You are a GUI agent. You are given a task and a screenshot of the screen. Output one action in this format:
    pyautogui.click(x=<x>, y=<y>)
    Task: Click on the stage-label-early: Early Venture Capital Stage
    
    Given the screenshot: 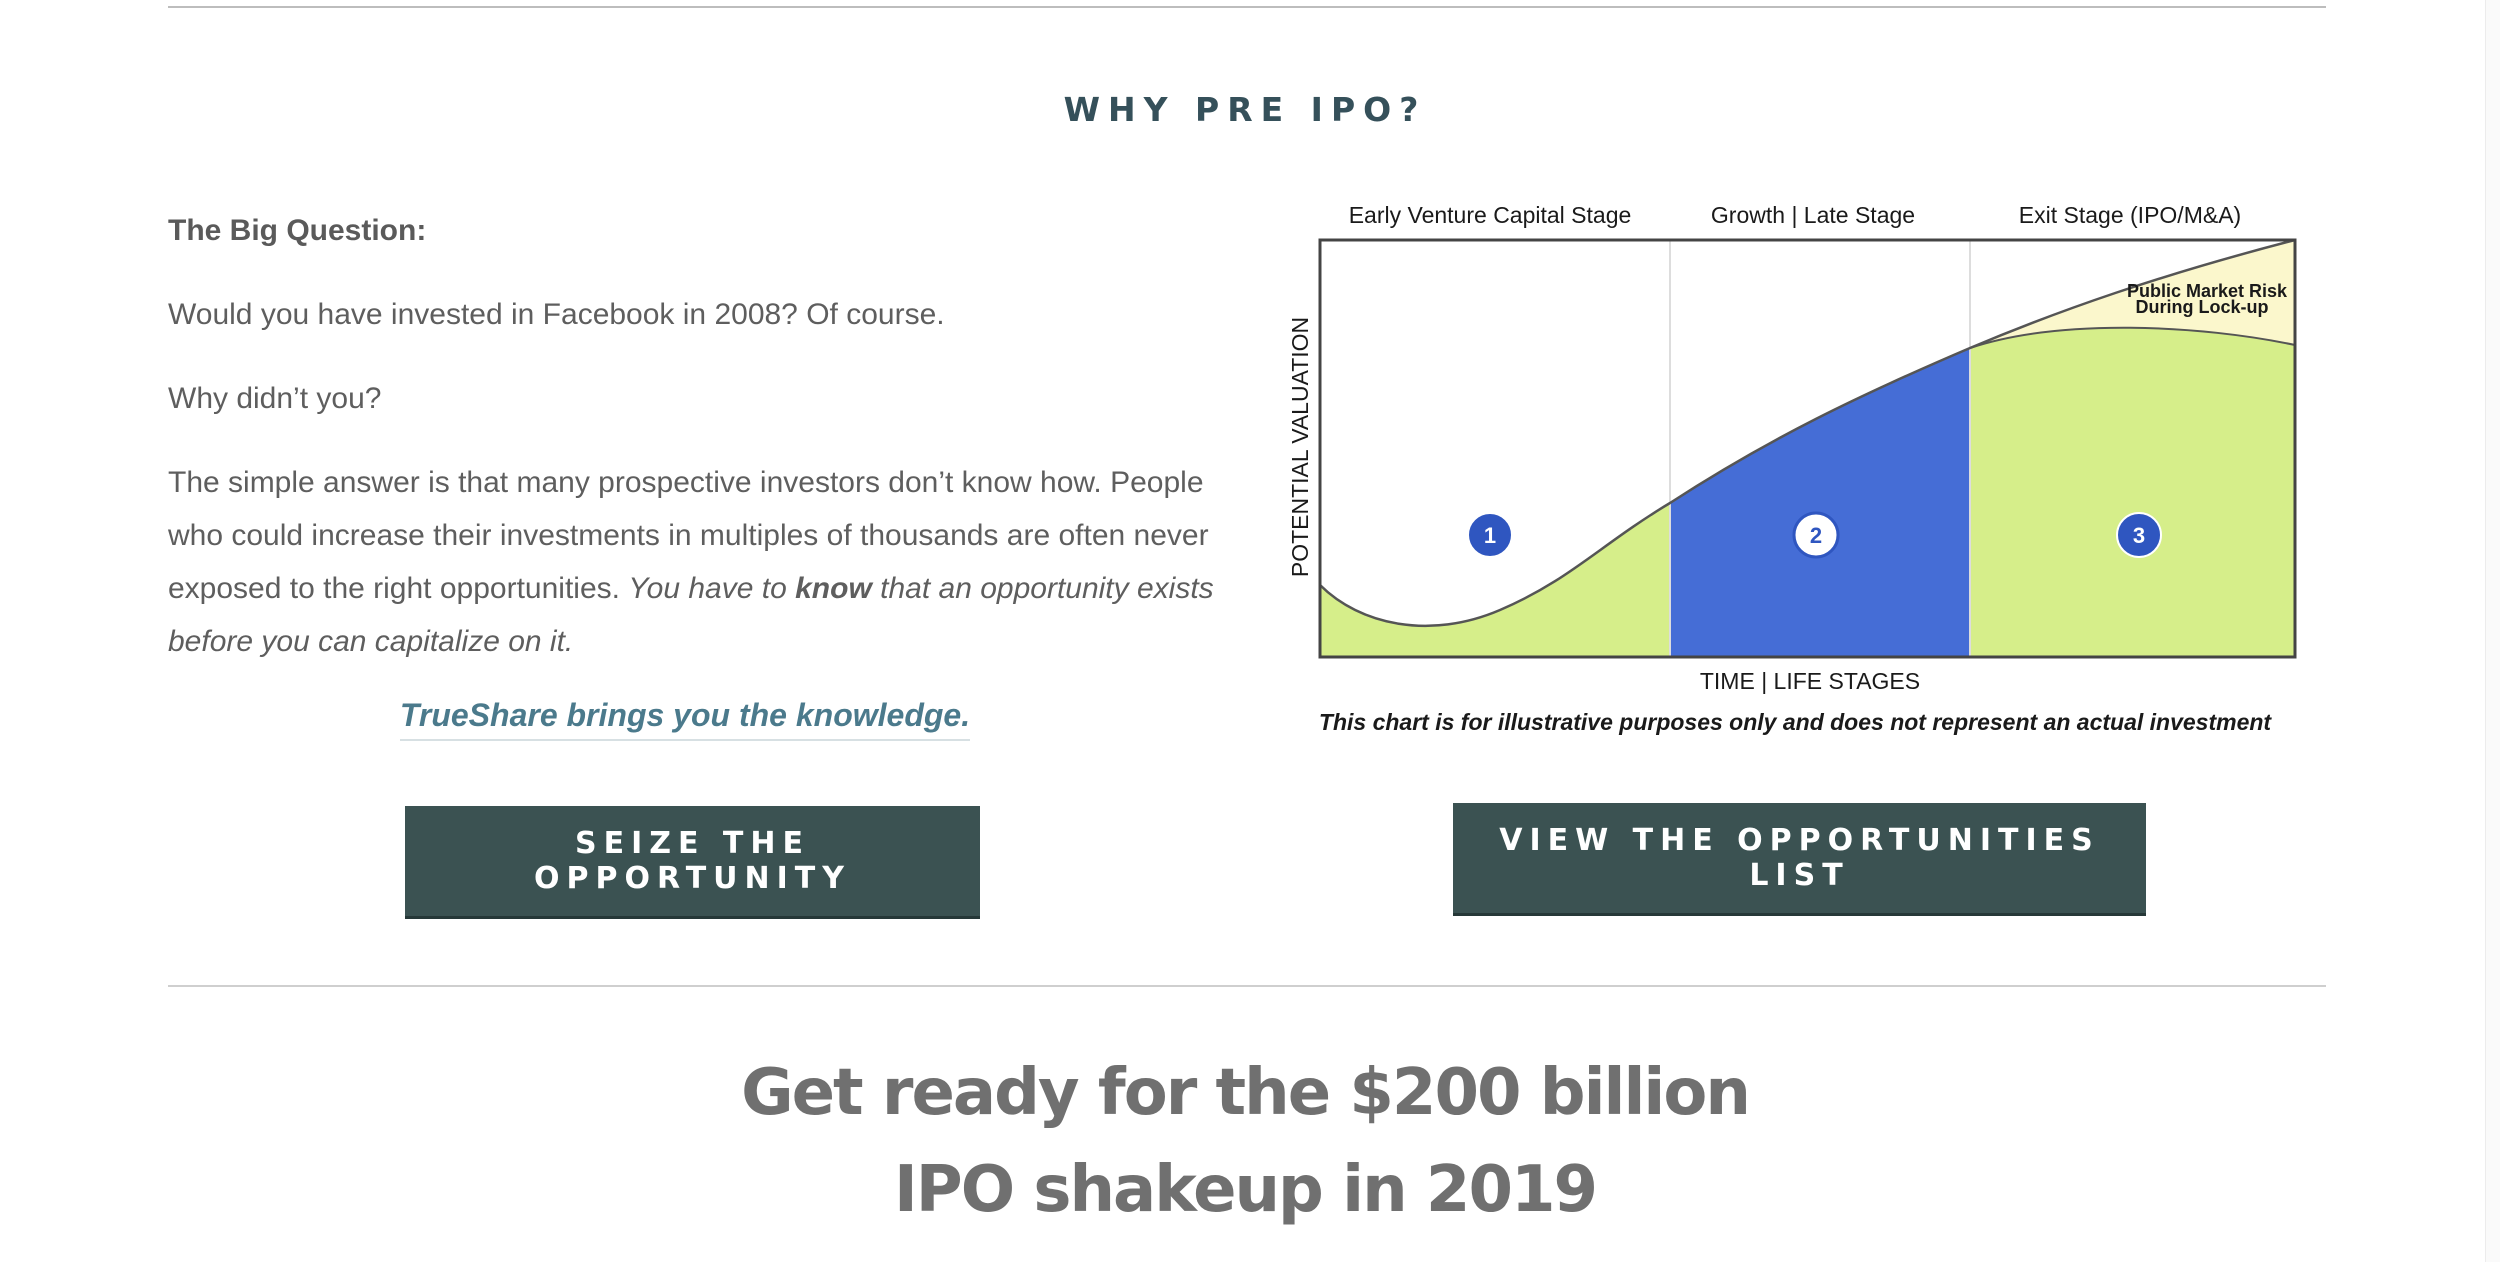 What is the action you would take?
    pyautogui.click(x=1490, y=215)
    